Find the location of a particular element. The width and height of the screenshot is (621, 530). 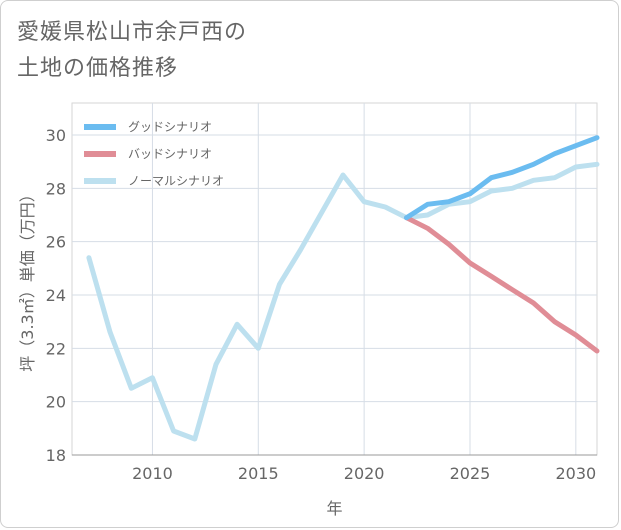

y-tick-label: 26 is located at coordinates (56, 242).